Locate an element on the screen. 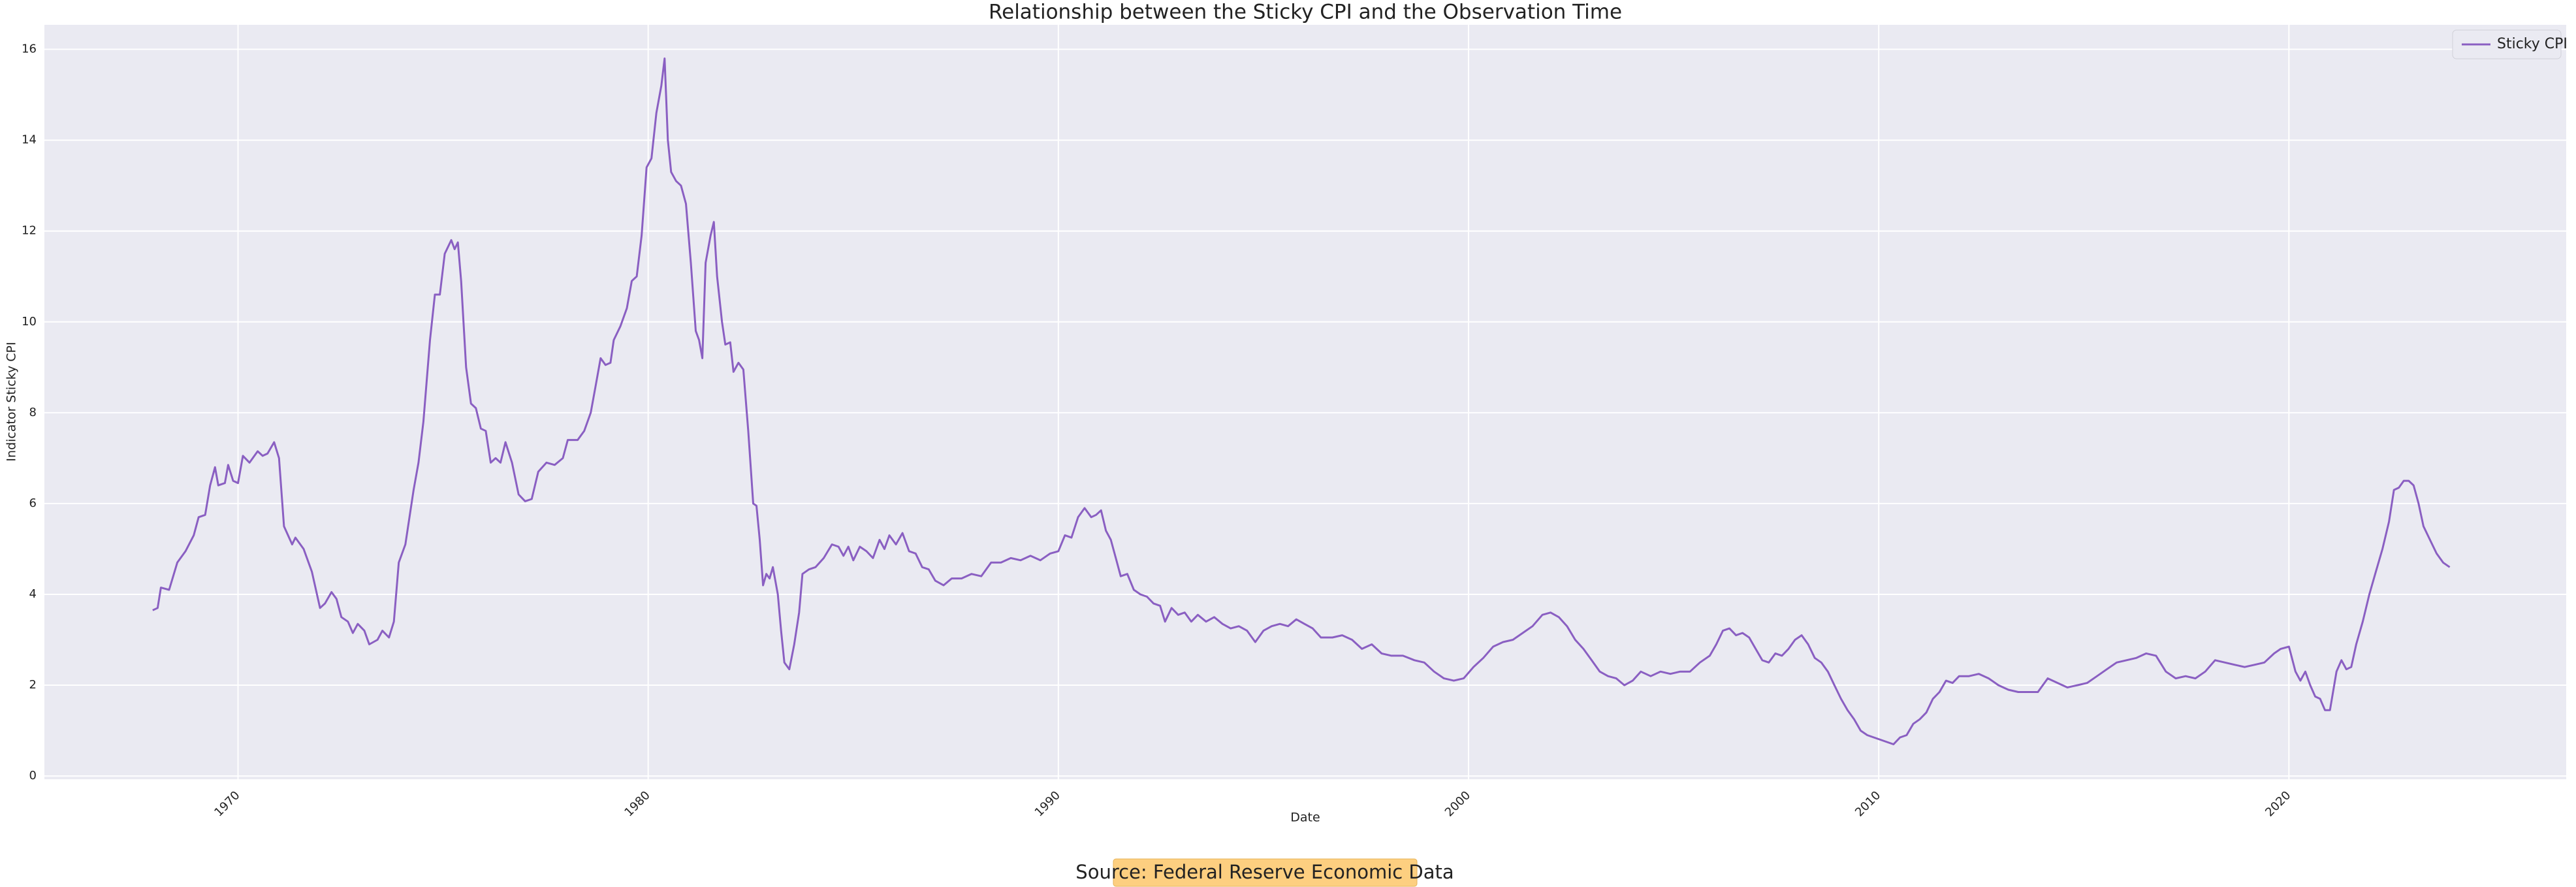 This screenshot has width=2576, height=887. y-tick-label: 16 is located at coordinates (30, 49).